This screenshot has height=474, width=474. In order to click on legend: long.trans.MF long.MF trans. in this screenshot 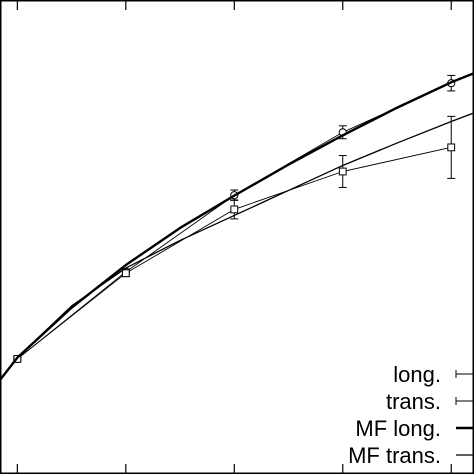, I will do `click(411, 415)`.